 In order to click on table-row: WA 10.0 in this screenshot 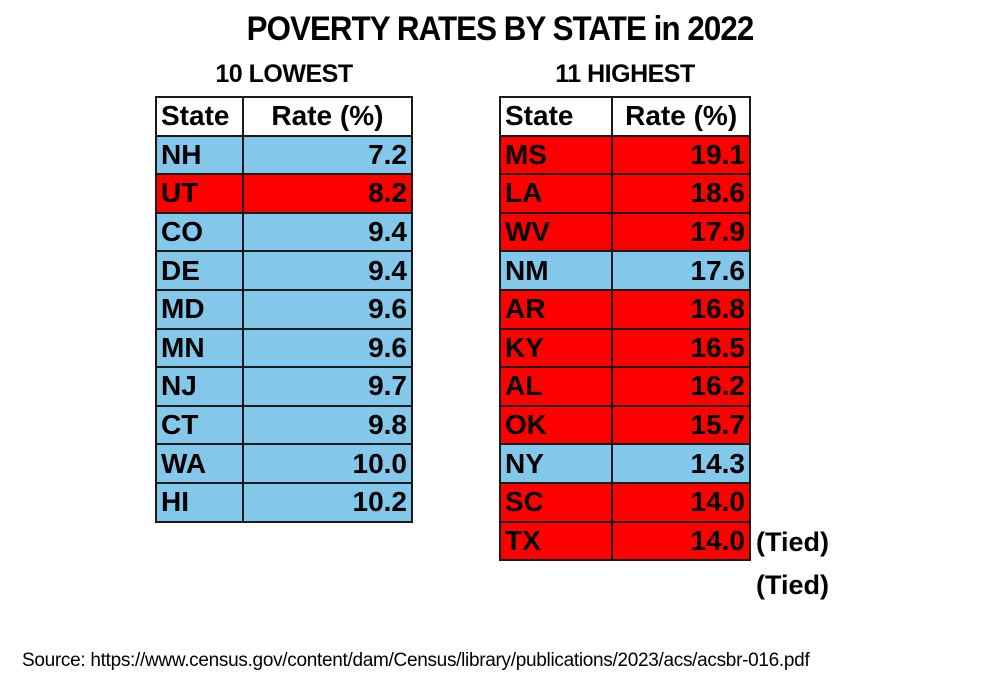, I will do `click(284, 463)`.